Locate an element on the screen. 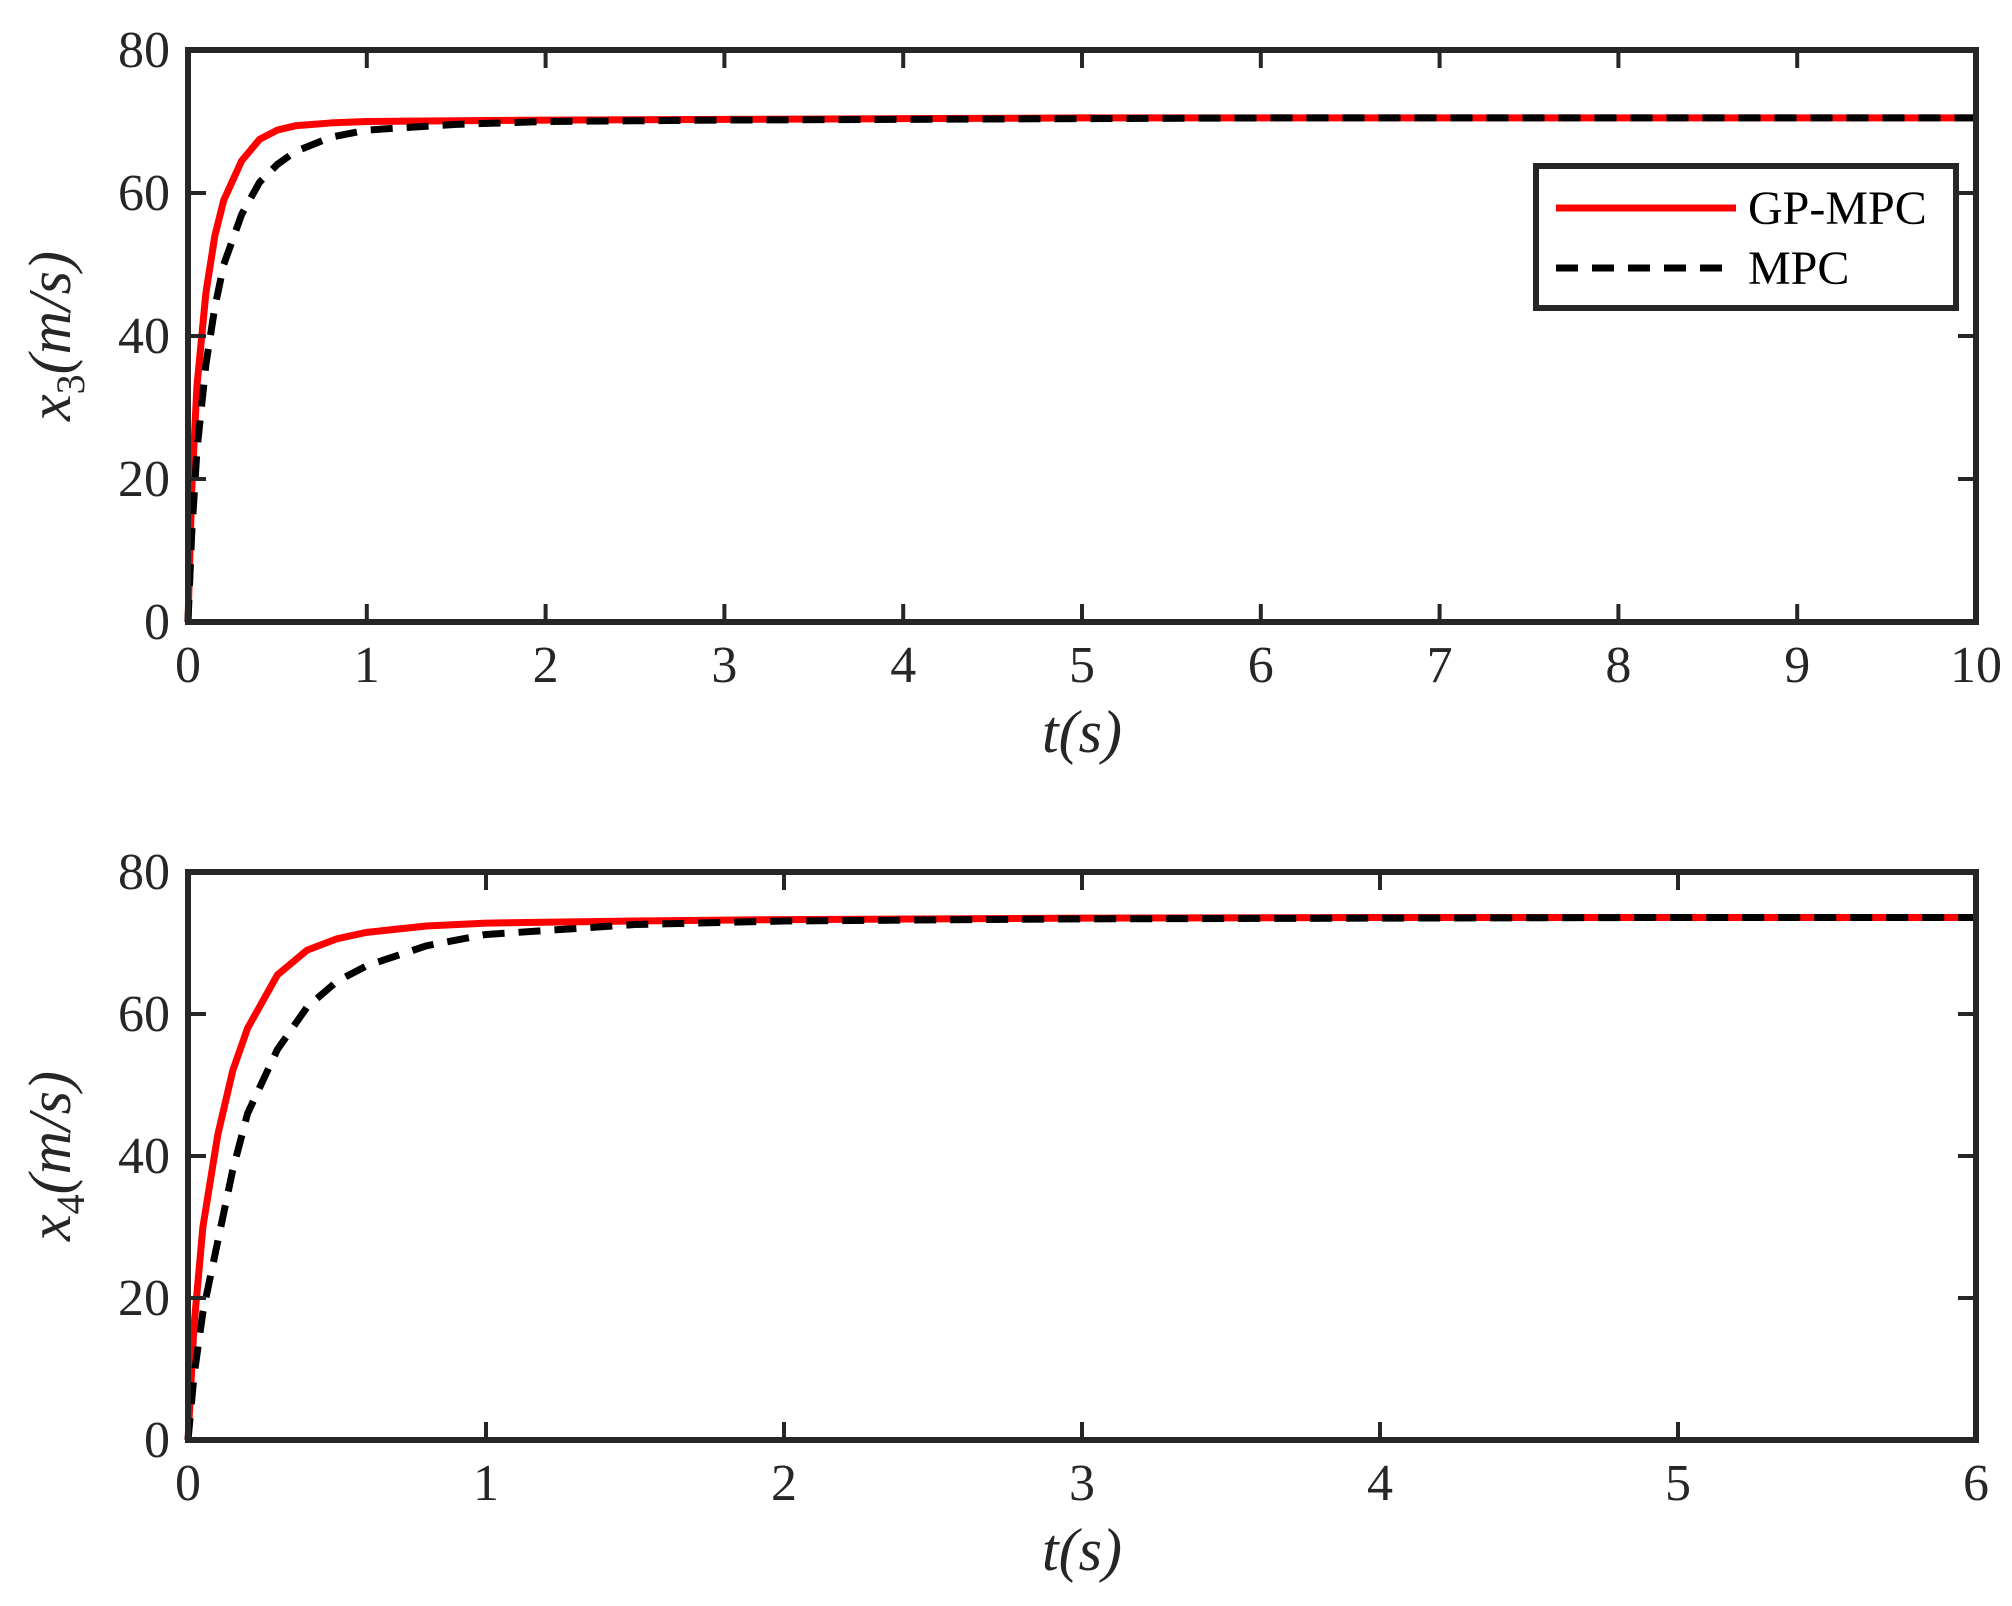 This screenshot has width=2012, height=1606. x-tick-label: 9 is located at coordinates (1797, 665).